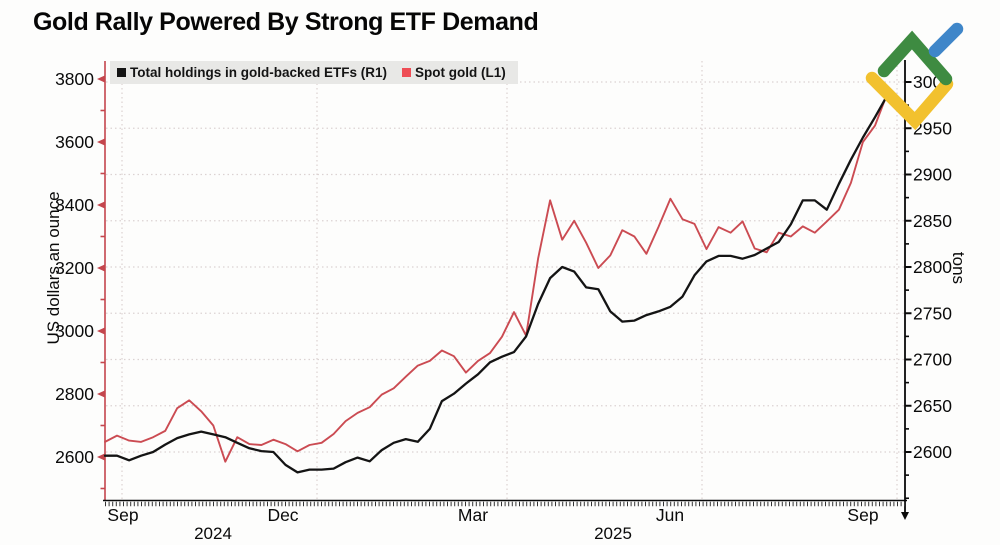 This screenshot has height=545, width=1000. What do you see at coordinates (932, 452) in the screenshot?
I see `right-axis-tick-label: 2600` at bounding box center [932, 452].